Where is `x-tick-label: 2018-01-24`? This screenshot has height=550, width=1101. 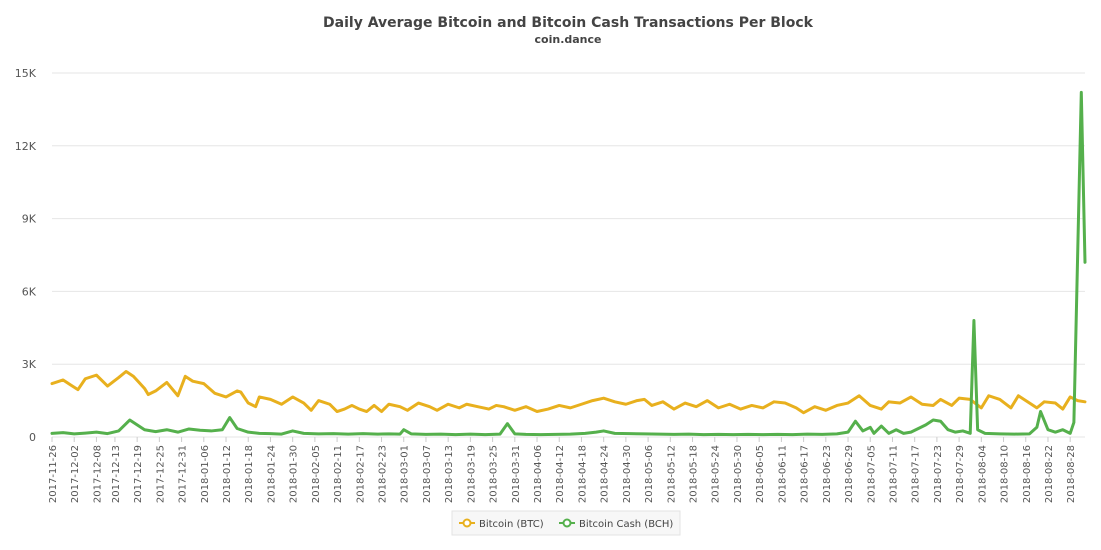
x-tick-label: 2018-01-24 is located at coordinates (271, 474).